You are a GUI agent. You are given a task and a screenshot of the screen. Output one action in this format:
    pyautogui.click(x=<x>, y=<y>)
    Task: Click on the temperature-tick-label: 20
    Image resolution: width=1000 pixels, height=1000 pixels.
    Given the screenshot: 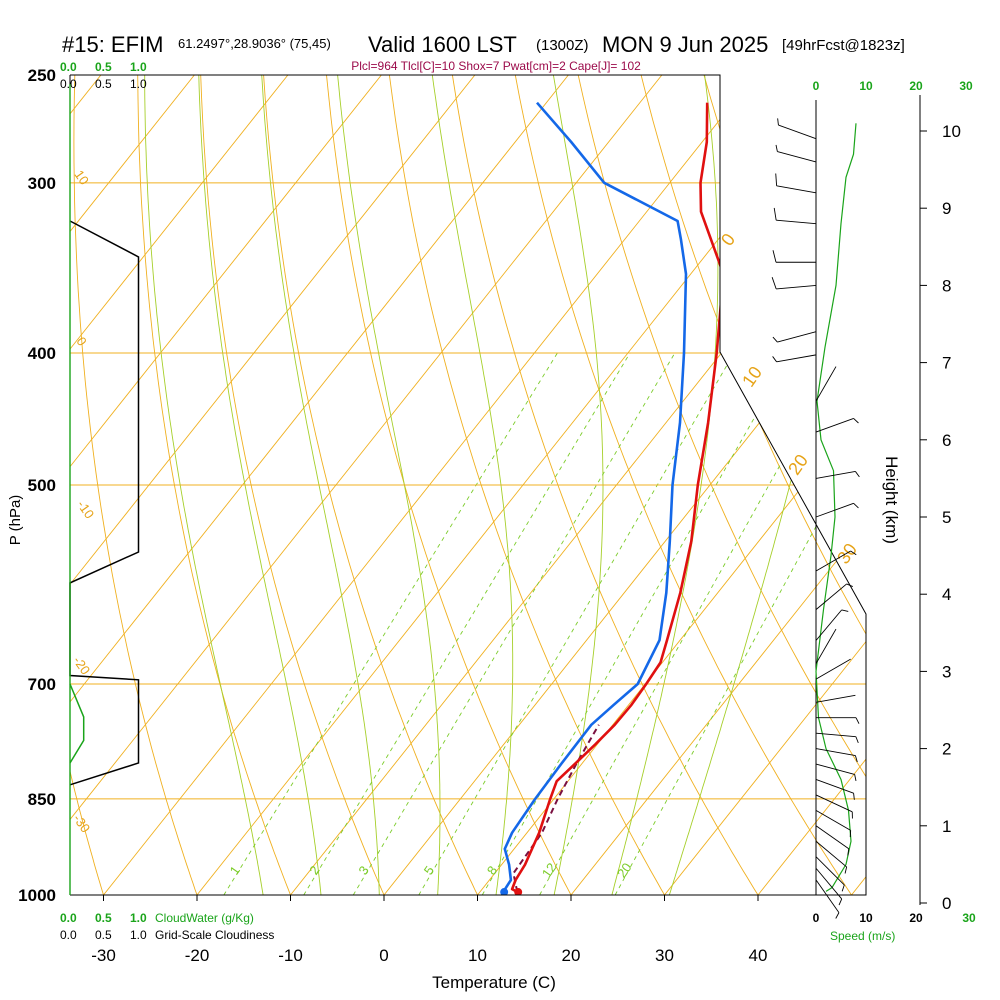 What is the action you would take?
    pyautogui.click(x=571, y=955)
    